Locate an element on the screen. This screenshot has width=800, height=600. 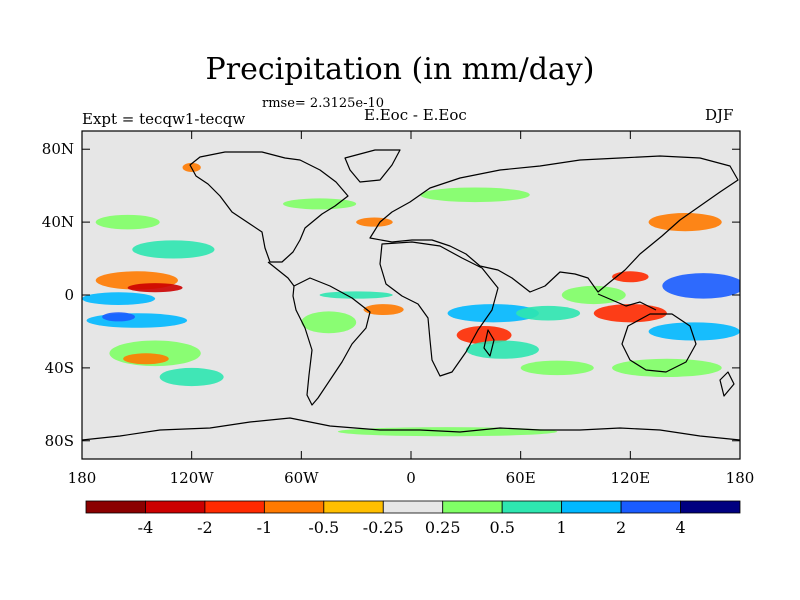
central-america-coast is located at coordinates (281, 274).